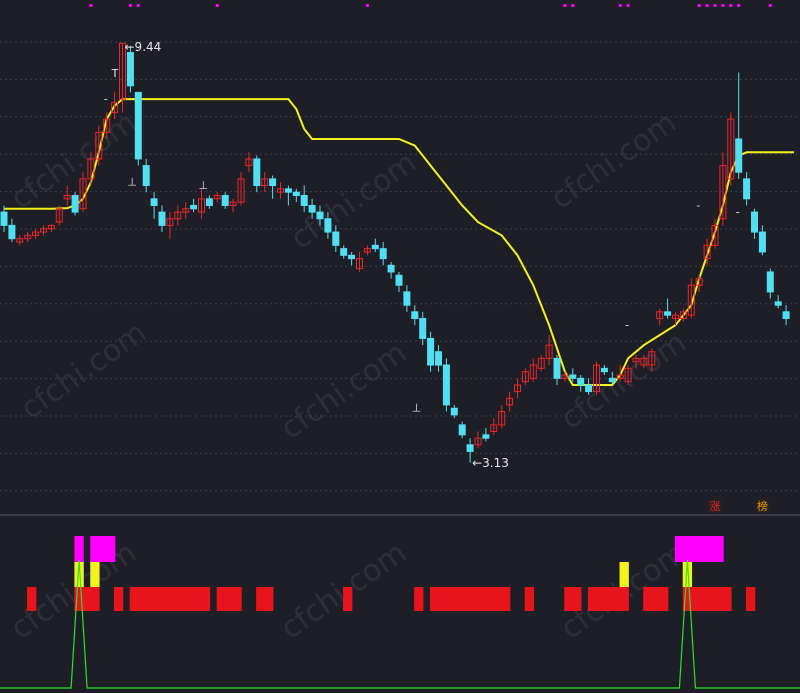 The image size is (800, 693). What do you see at coordinates (132, 182) in the screenshot?
I see `annotation-mark: ⊥` at bounding box center [132, 182].